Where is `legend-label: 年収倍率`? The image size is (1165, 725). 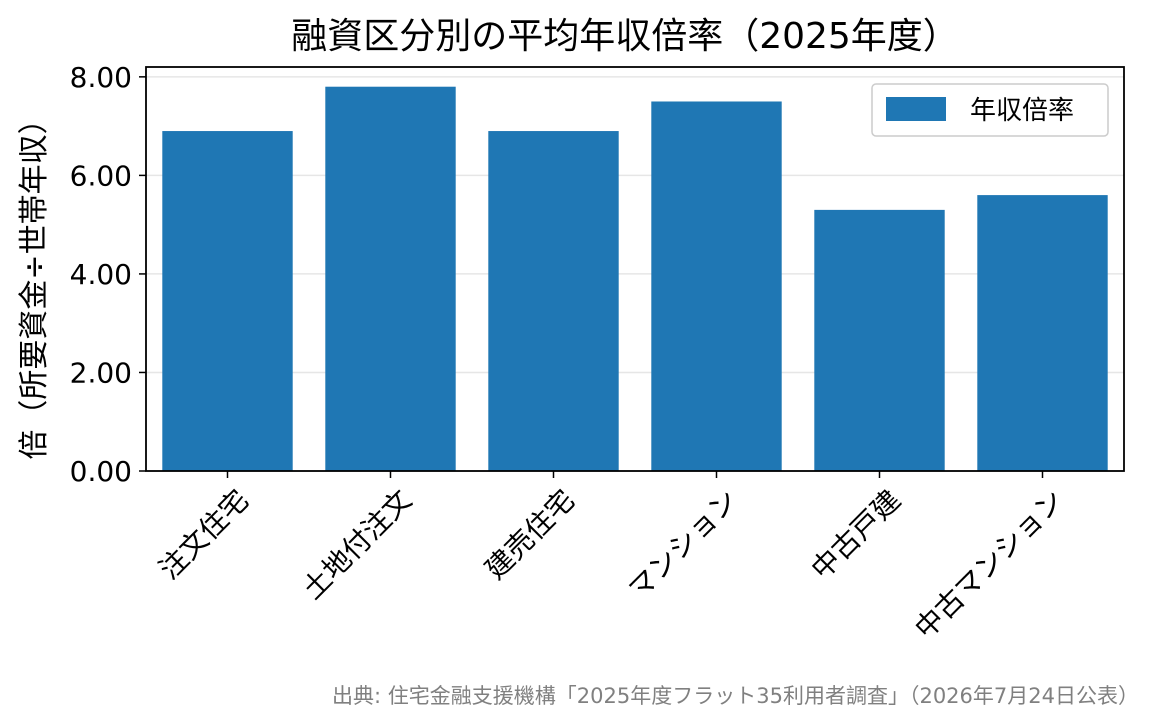
legend-label: 年収倍率 is located at coordinates (1022, 111).